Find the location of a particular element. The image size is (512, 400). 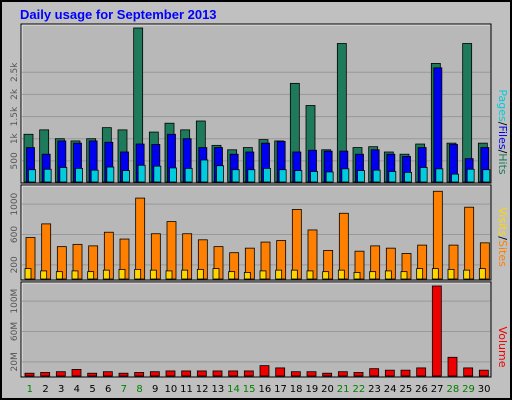

chart-title: Daily usage for September 2013 is located at coordinates (118, 14).